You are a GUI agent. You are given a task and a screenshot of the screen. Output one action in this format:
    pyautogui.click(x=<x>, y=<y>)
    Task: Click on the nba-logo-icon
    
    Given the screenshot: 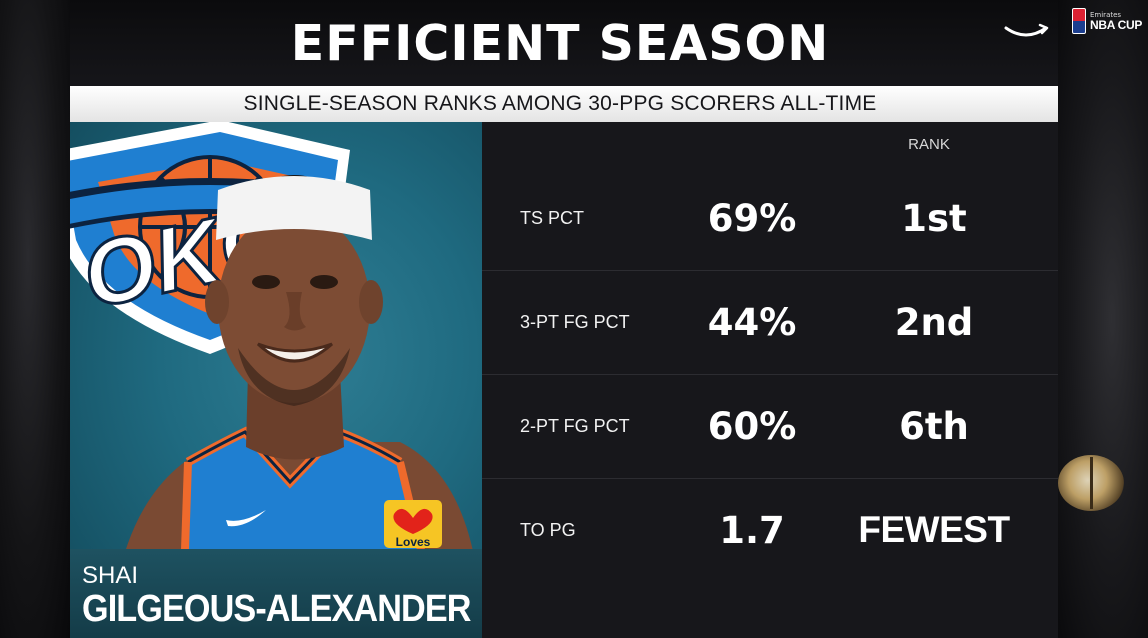 What is the action you would take?
    pyautogui.click(x=1079, y=21)
    